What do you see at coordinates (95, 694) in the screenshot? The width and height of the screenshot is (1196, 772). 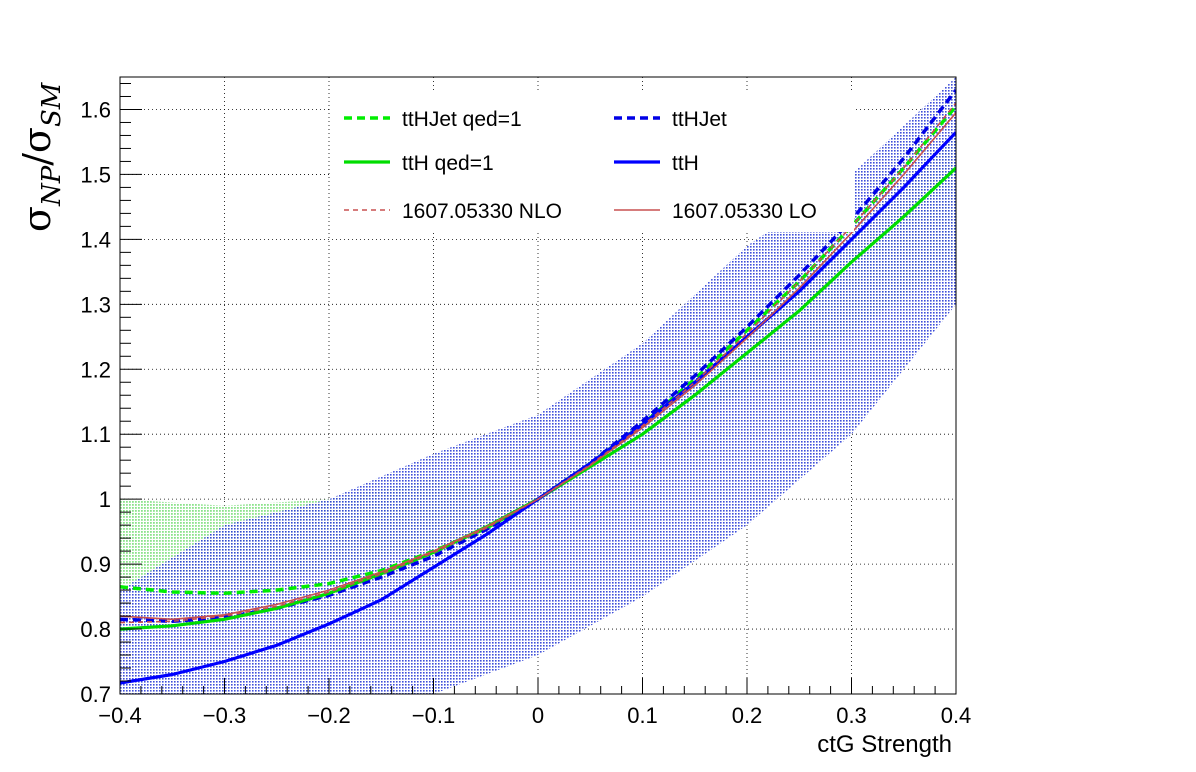 I see `y-tick-label-0: 0.7` at bounding box center [95, 694].